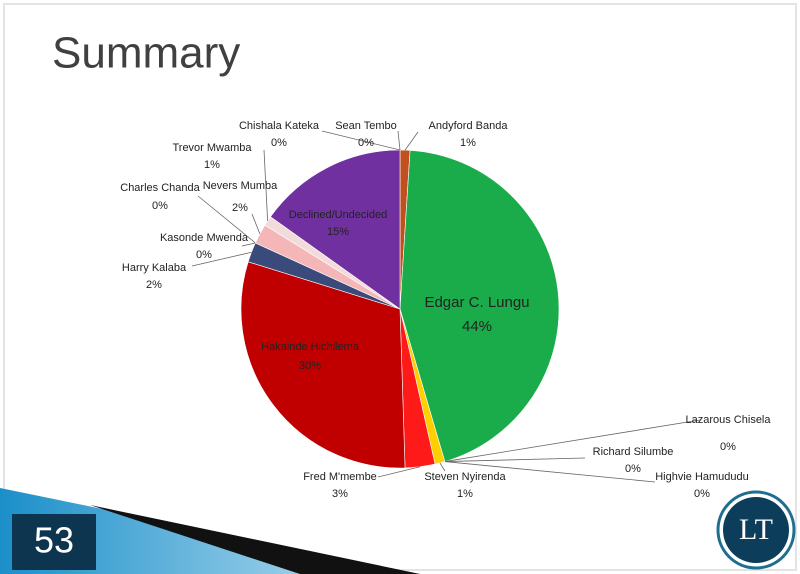 The height and width of the screenshot is (574, 800). Describe the element at coordinates (204, 238) in the screenshot. I see `slice-label: Kasonde Mwenda` at that location.